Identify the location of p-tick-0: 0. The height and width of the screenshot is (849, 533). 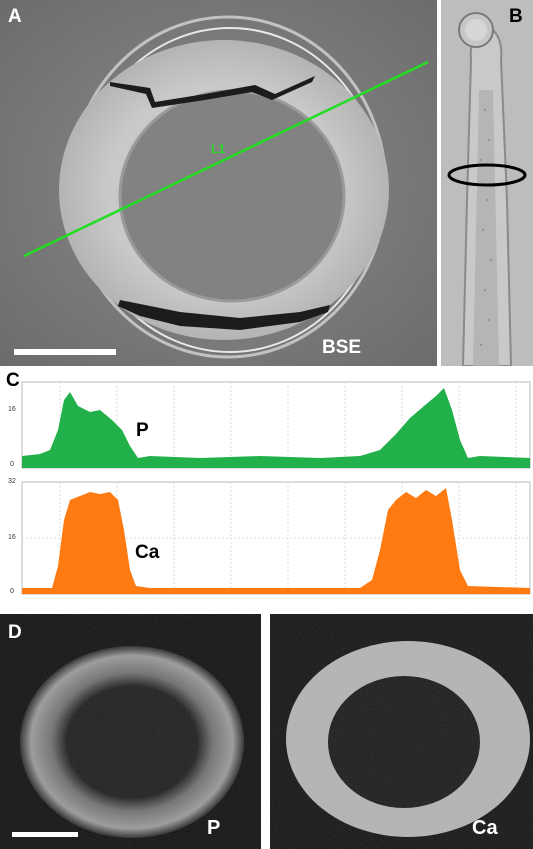
(12, 464).